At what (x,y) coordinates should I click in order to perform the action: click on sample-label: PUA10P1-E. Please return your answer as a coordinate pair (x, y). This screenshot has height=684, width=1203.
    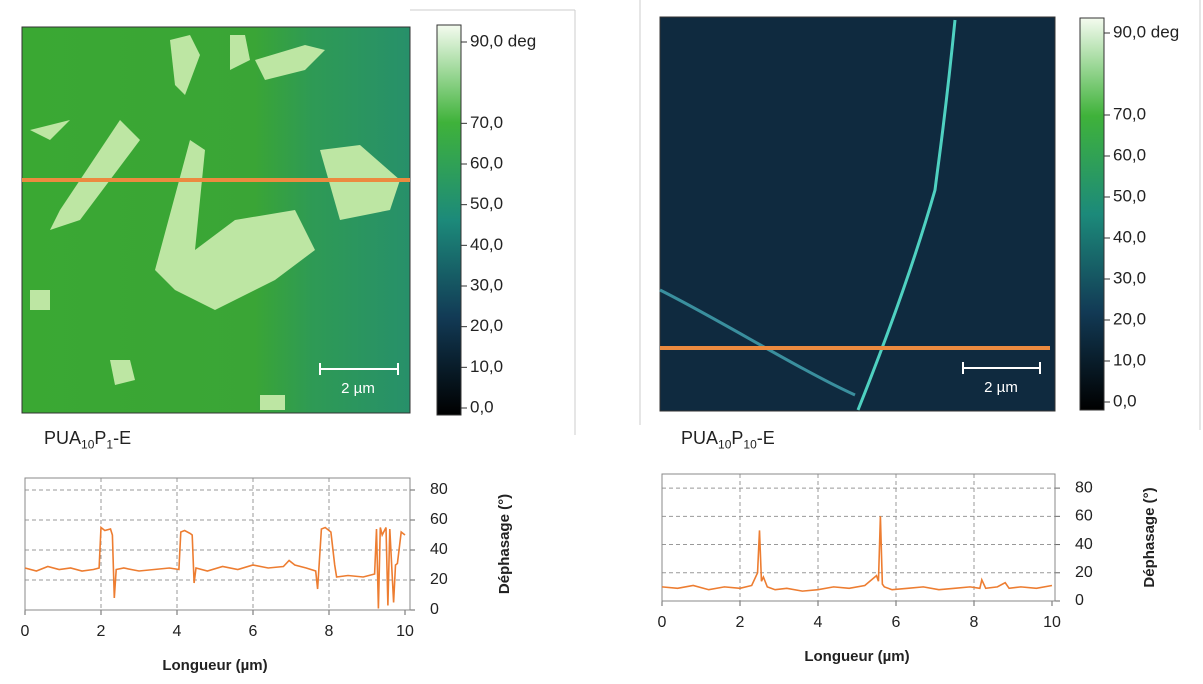
    Looking at the image, I should click on (87, 440).